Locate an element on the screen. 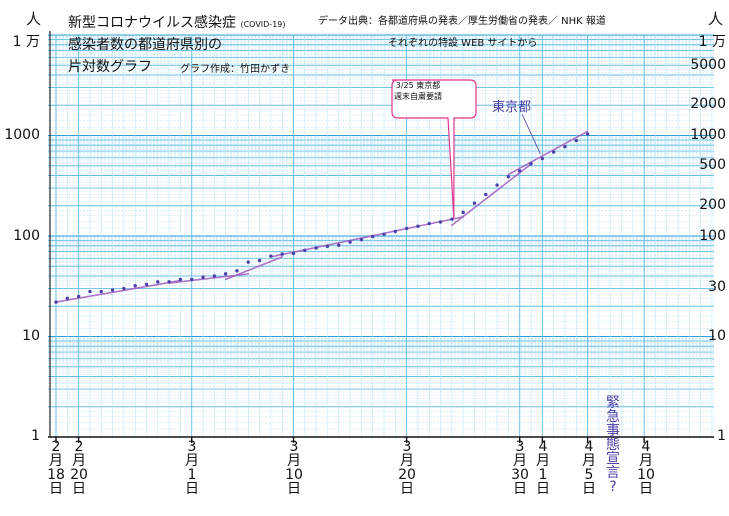  data-source-line2: それぞれの特設 WEB サイトから is located at coordinates (463, 43).